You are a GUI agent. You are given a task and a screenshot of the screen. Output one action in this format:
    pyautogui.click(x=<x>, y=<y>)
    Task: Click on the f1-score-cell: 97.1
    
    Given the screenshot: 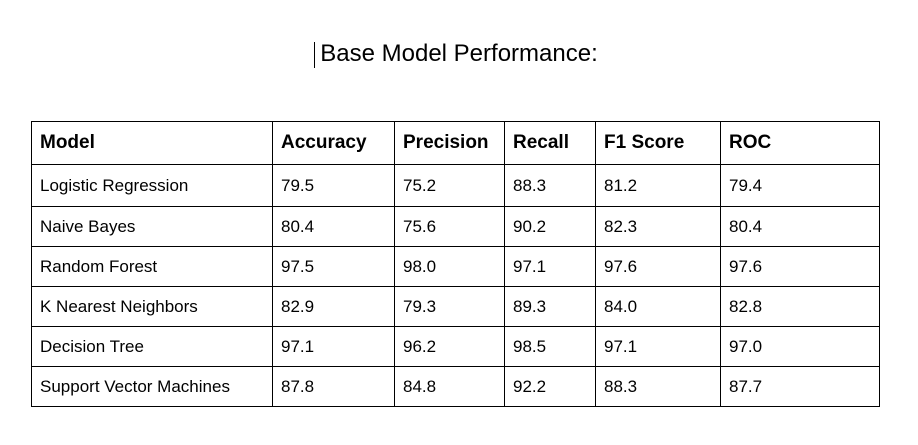 What is the action you would take?
    pyautogui.click(x=658, y=346)
    